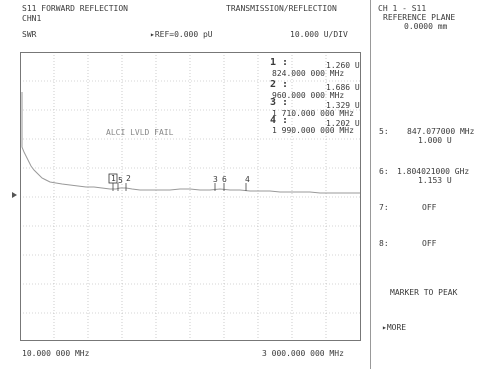 Image resolution: width=493 pixels, height=369 pixels. What do you see at coordinates (343, 65) in the screenshot?
I see `marker-1-value: 1.260 U` at bounding box center [343, 65].